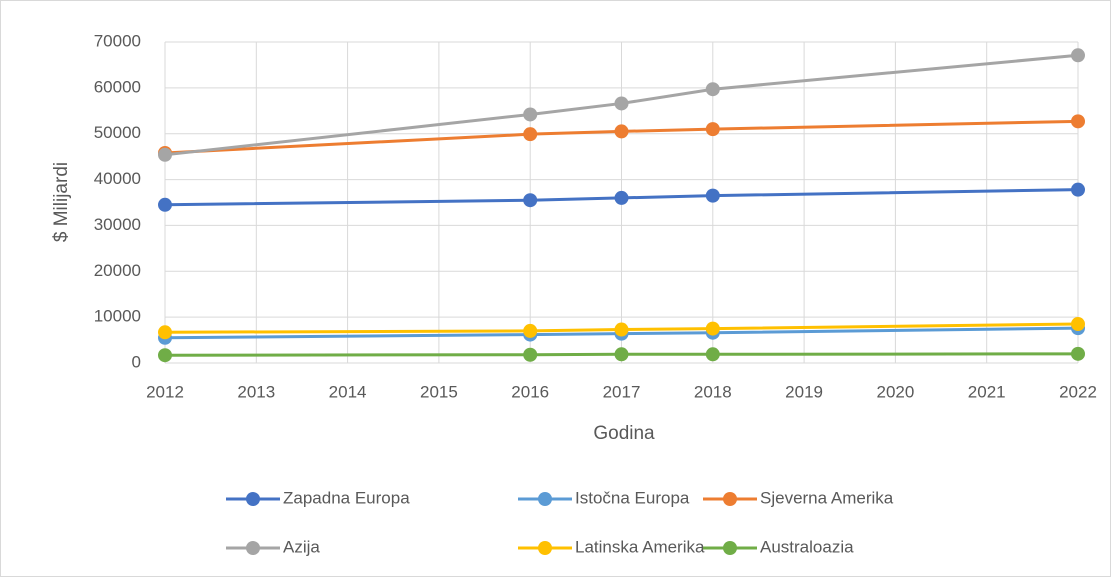 Image resolution: width=1120 pixels, height=577 pixels. What do you see at coordinates (117, 132) in the screenshot?
I see `y-tick-label: 50000` at bounding box center [117, 132].